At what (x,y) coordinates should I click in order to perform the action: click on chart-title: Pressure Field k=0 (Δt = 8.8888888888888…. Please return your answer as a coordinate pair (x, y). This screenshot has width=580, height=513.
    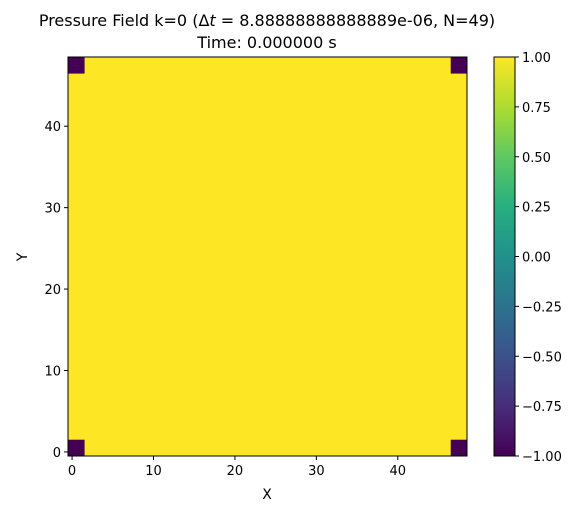
    Looking at the image, I should click on (267, 31).